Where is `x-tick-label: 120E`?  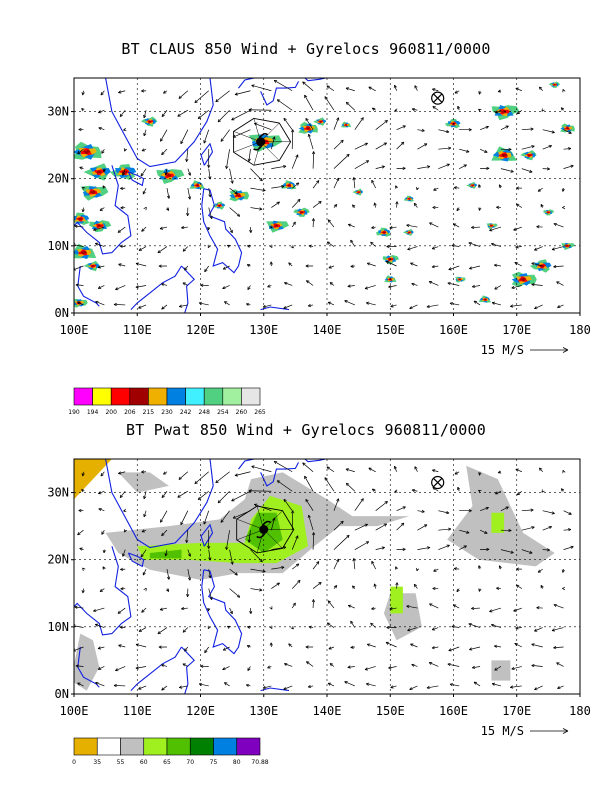 x-tick-label: 120E is located at coordinates (200, 711).